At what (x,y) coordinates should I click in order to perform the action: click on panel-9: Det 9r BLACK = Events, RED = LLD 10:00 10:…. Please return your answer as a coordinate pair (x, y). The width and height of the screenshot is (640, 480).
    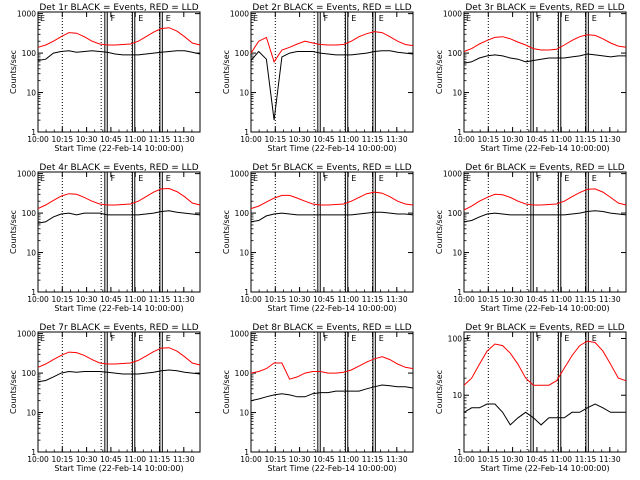
    Looking at the image, I should click on (531, 398).